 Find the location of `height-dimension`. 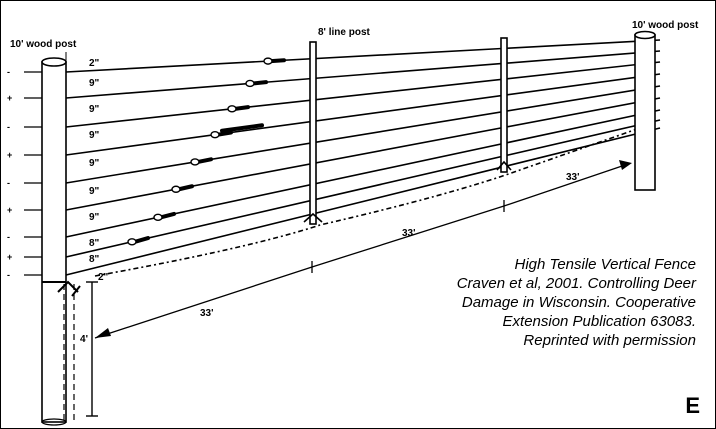

height-dimension is located at coordinates (92, 349).